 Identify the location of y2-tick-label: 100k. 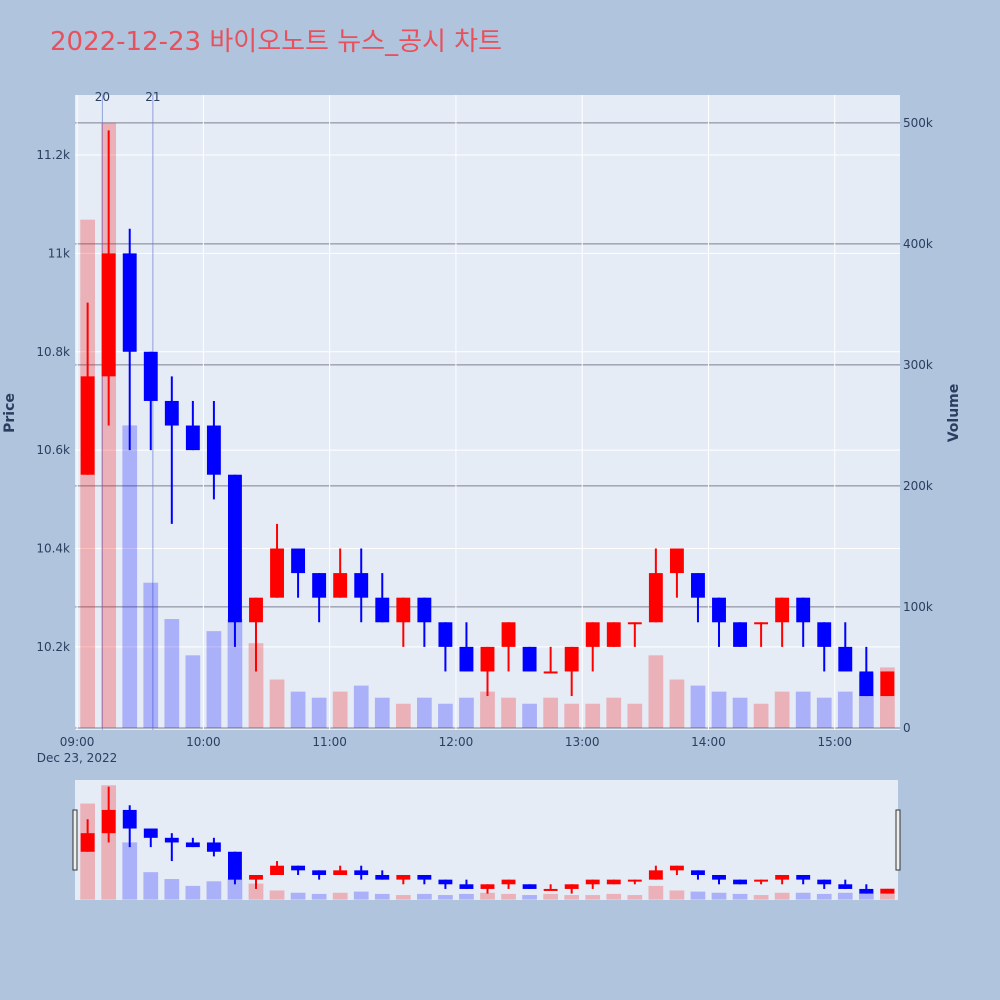
(918, 607).